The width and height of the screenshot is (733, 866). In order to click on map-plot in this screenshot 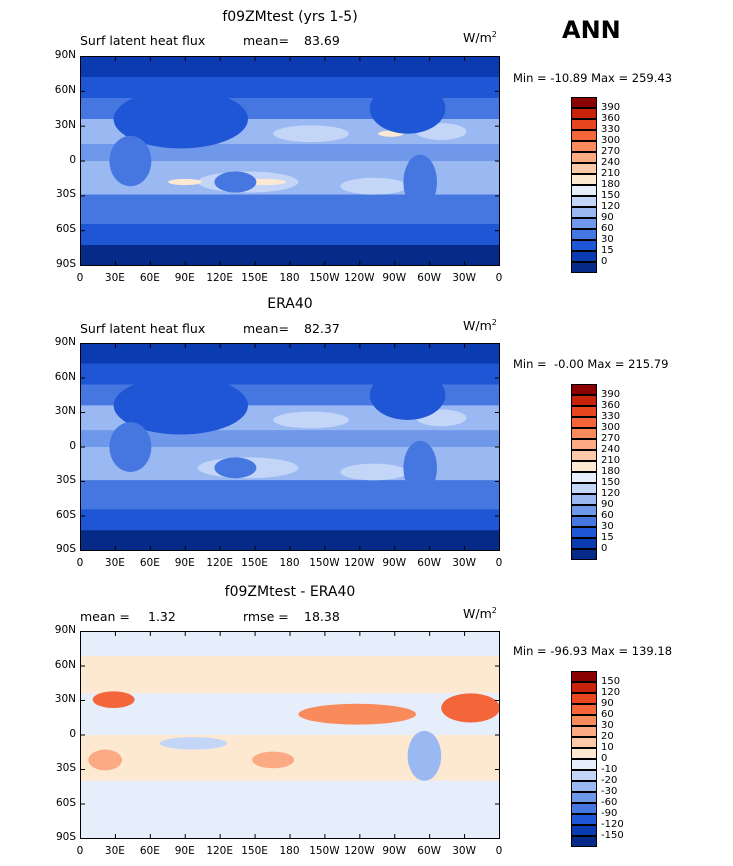, I will do `click(290, 161)`.